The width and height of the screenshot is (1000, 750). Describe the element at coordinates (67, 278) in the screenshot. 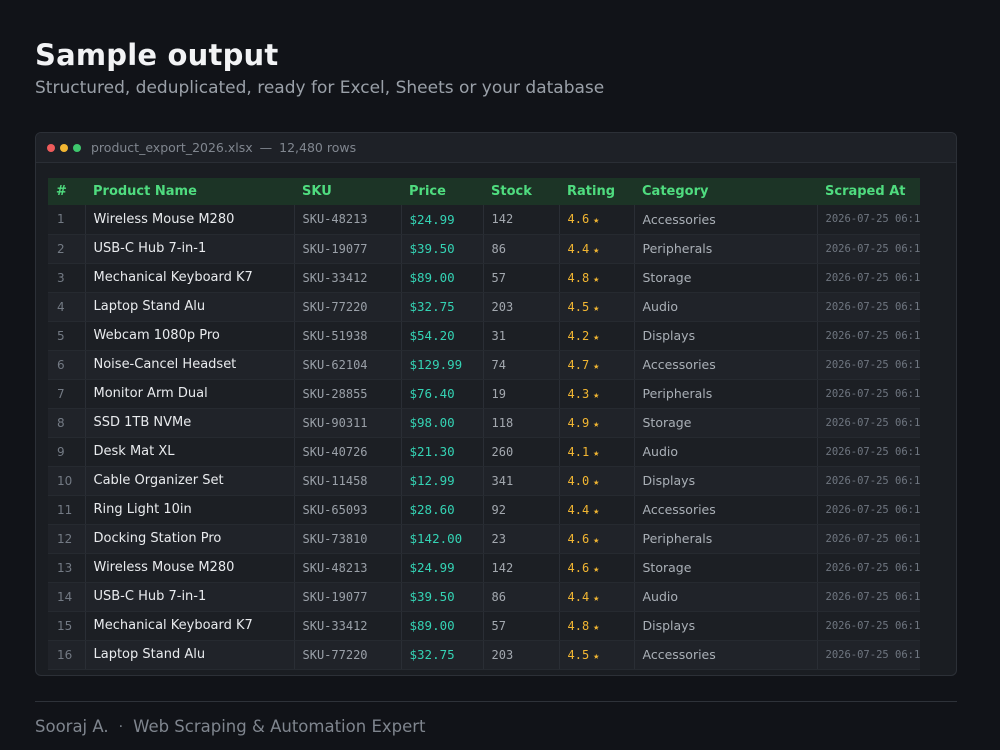

I see `cell-row-number: 3` at that location.